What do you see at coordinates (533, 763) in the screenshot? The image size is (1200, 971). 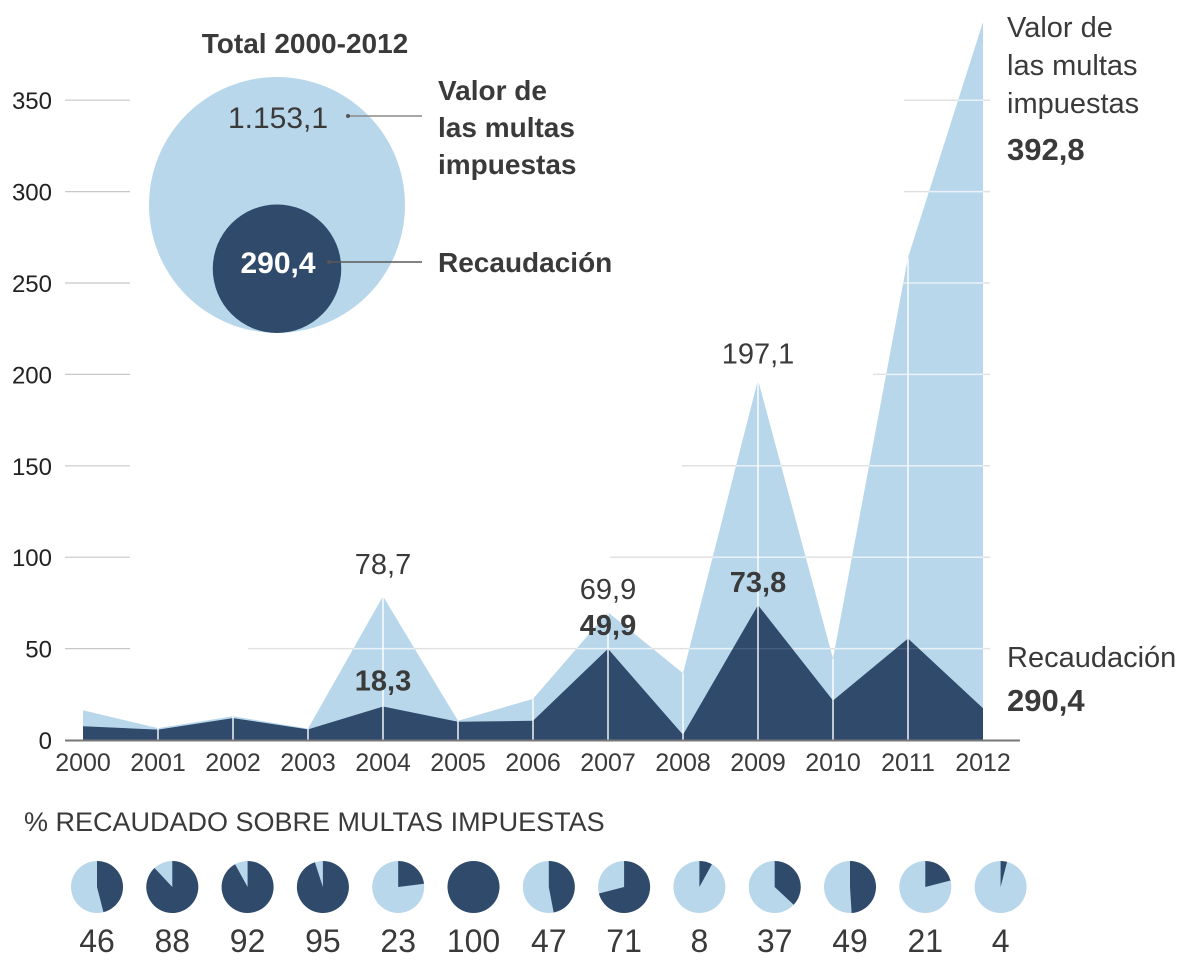 I see `x-tick-label: 2006` at bounding box center [533, 763].